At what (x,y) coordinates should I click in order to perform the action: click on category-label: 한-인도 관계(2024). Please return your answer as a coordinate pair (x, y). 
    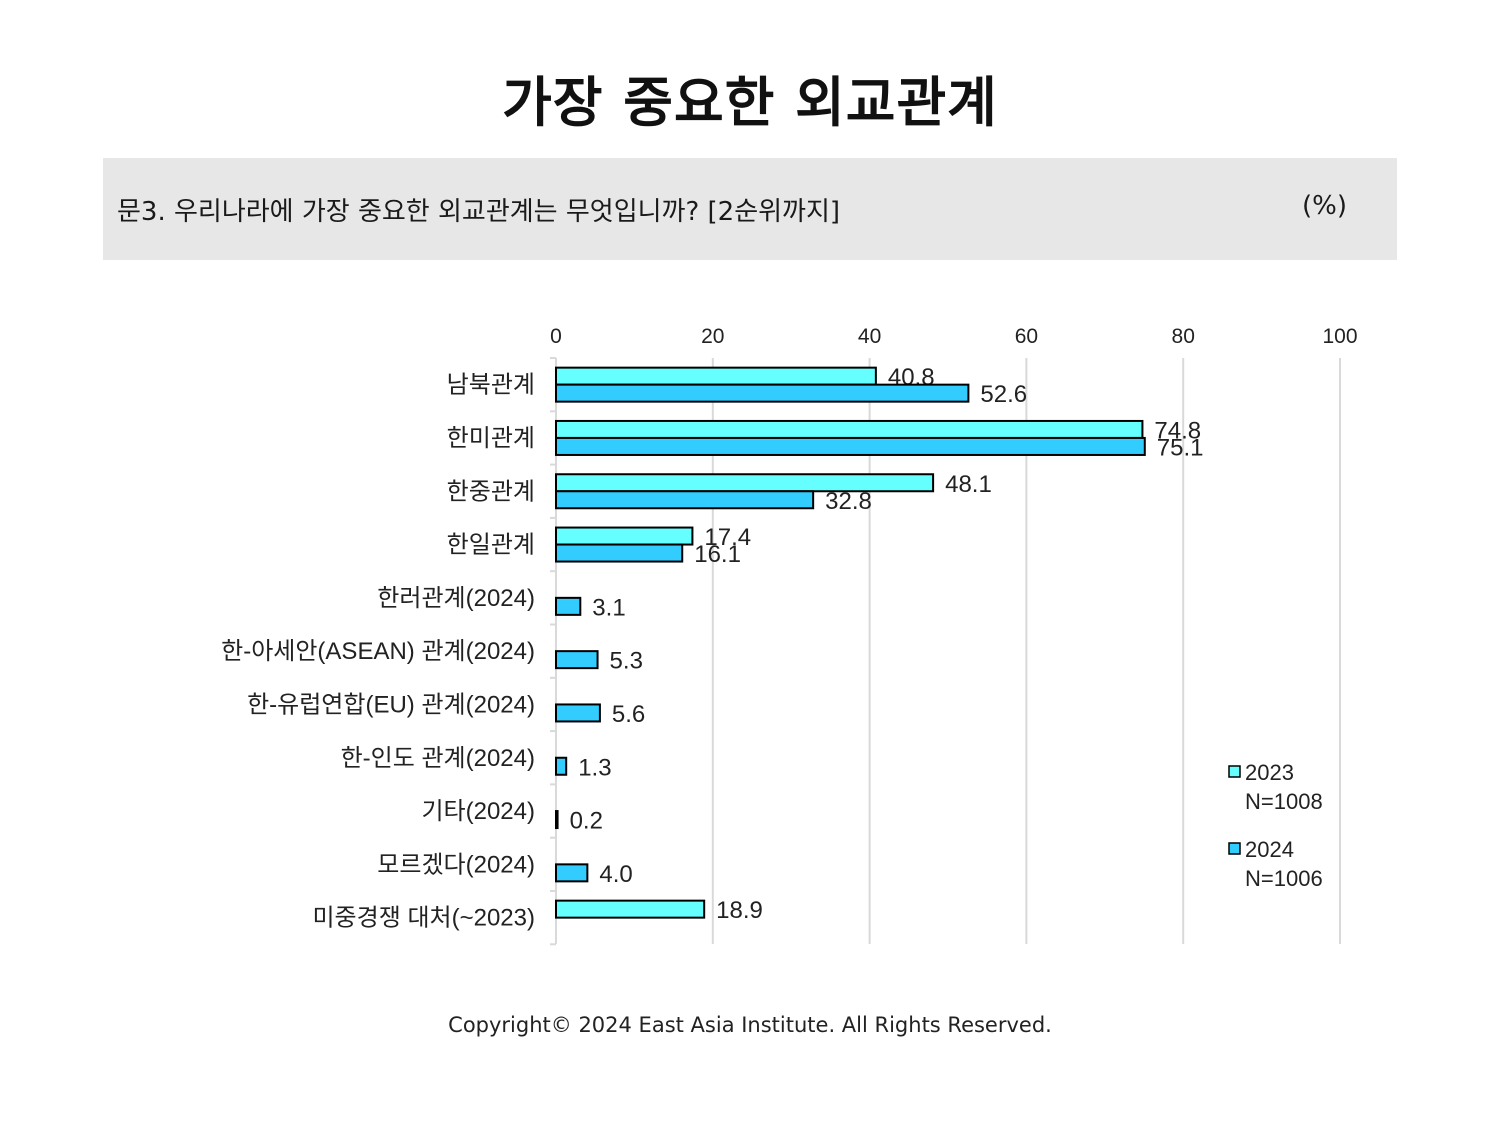
    Looking at the image, I should click on (438, 758).